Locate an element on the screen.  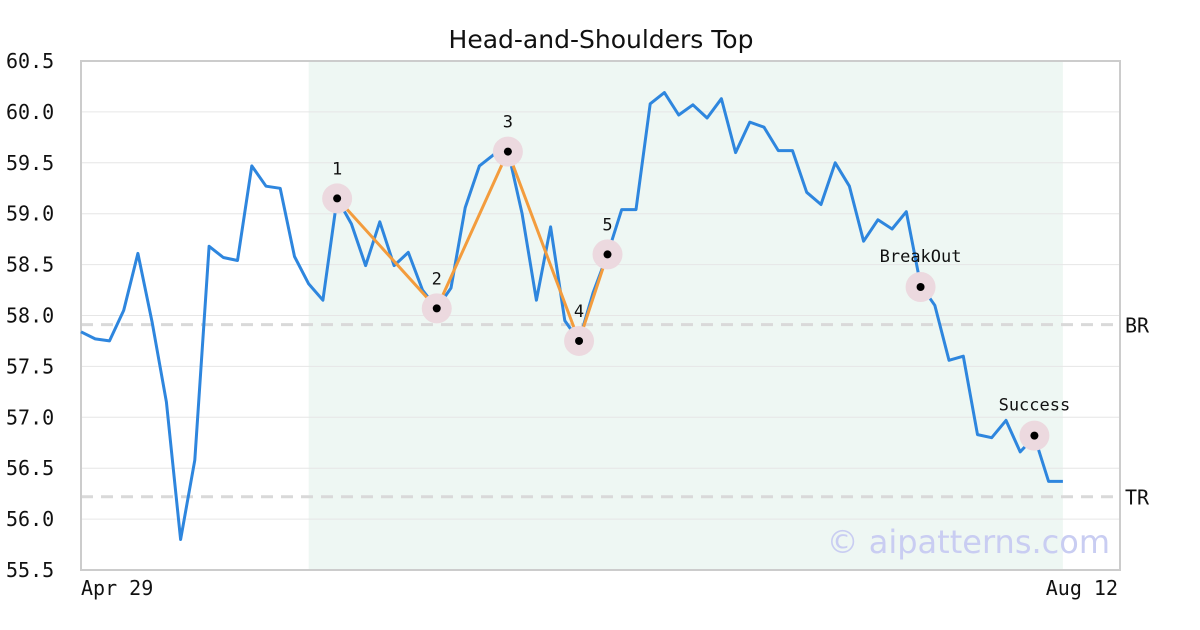
pattern-point-3-point is located at coordinates (507, 151).